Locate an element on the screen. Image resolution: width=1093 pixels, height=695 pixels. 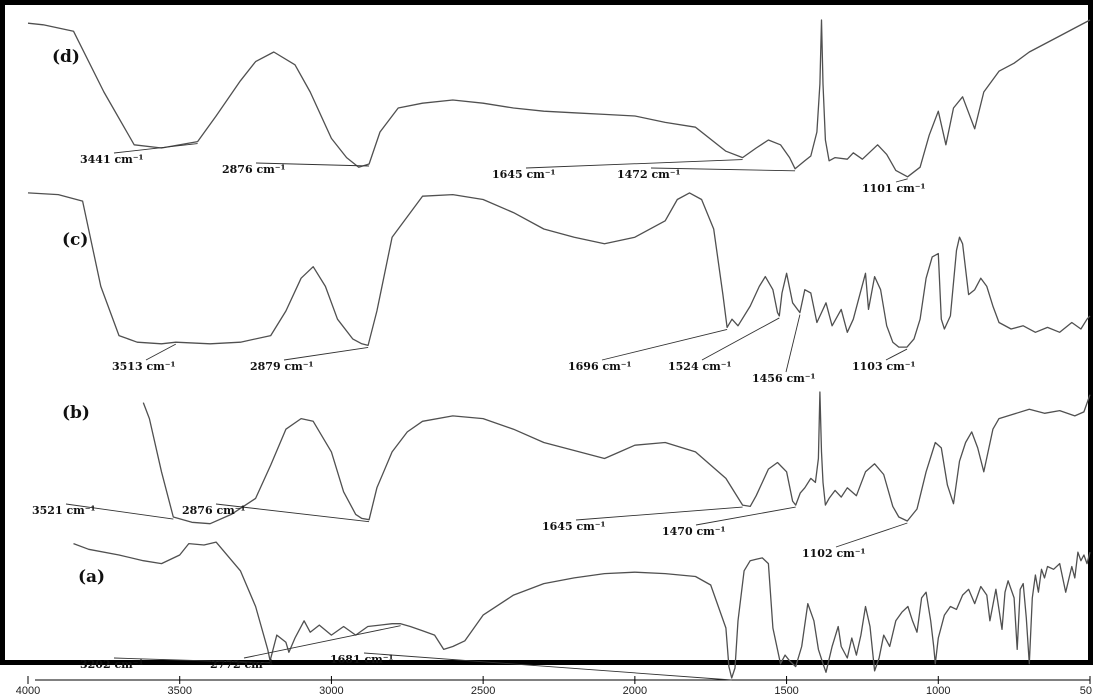
peak-label: 1524 cm⁻¹ is located at coordinates (700, 366).